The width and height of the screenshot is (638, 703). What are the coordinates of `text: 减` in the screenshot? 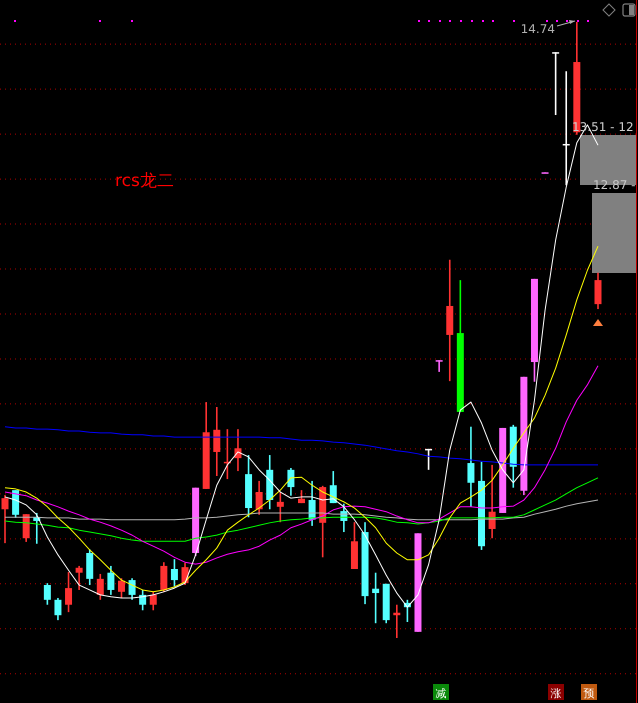 It's located at (441, 693).